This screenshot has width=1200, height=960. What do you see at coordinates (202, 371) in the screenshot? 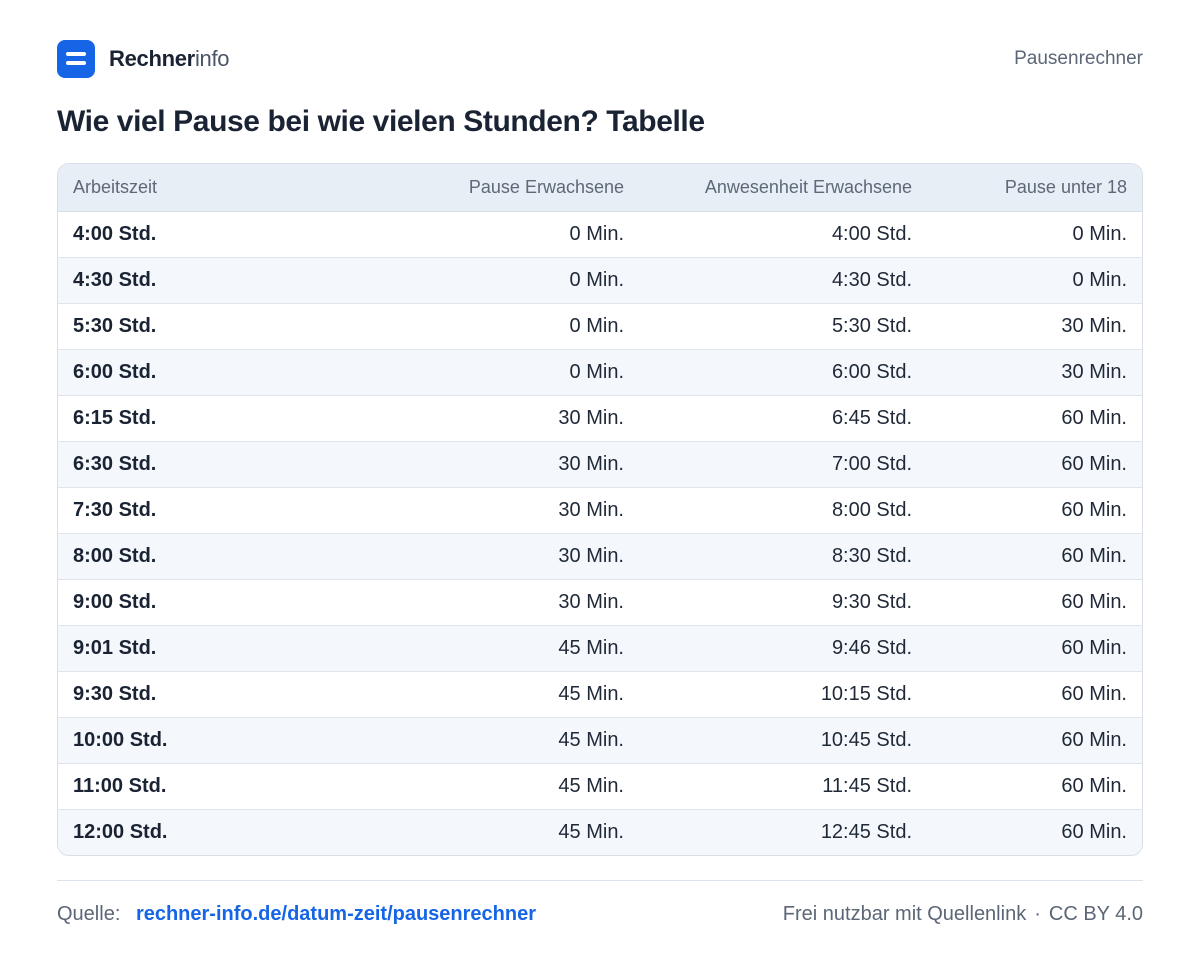
I see `cell-arbeitszeit: 6:00 Std.` at bounding box center [202, 371].